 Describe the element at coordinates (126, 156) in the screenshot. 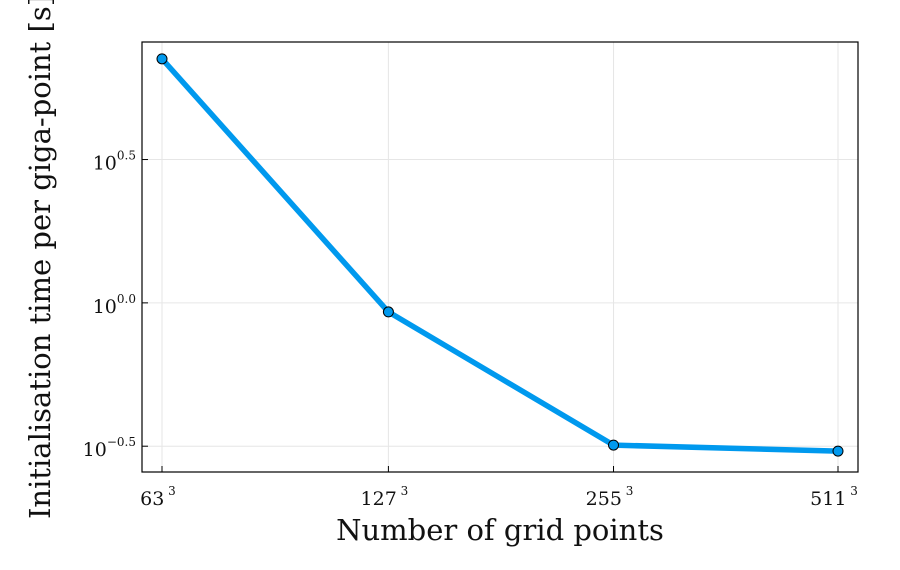

I see `y-tick-exponent: 0.5` at that location.